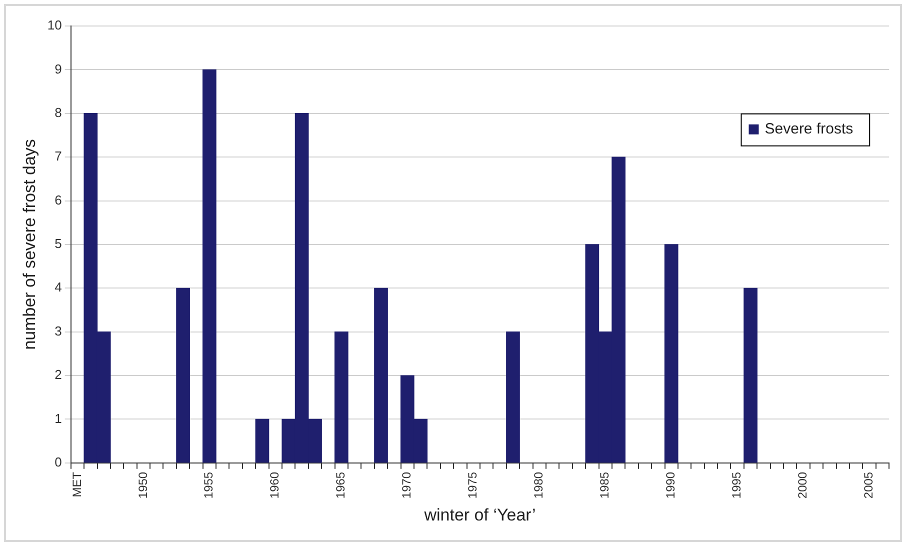 The image size is (906, 546). Describe the element at coordinates (473, 485) in the screenshot. I see `x-tick-label: 1975` at that location.